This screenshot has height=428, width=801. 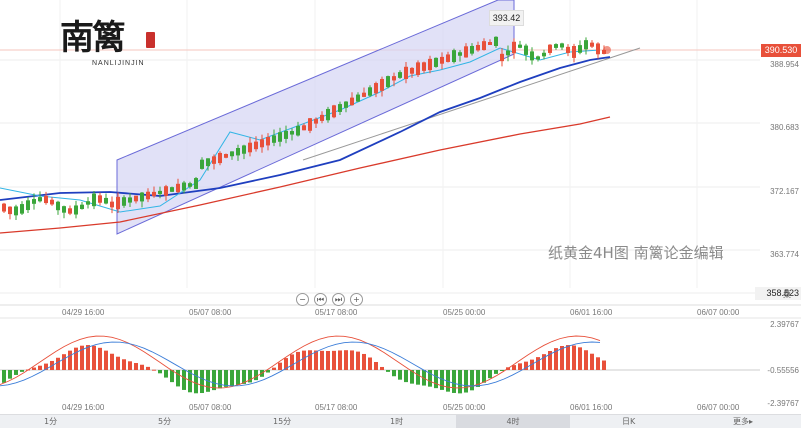 What do you see at coordinates (513, 421) in the screenshot?
I see `timeframe-4h: 4时` at bounding box center [513, 421].